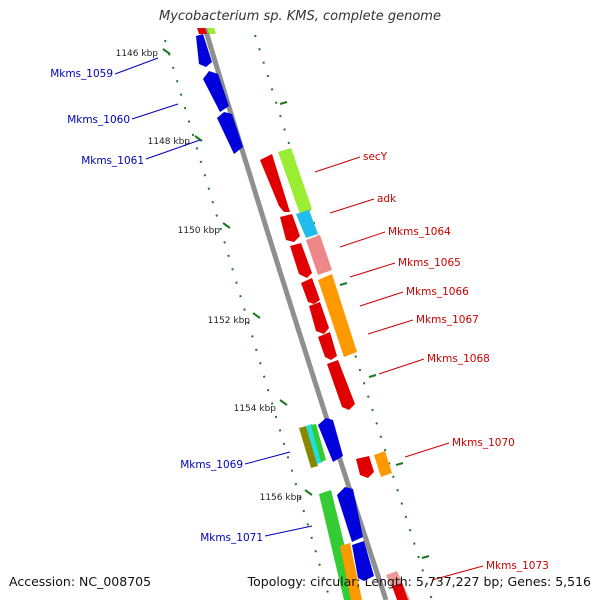 This screenshot has height=600, width=600. Describe the element at coordinates (365, 467) in the screenshot. I see `gene-mkms-1070-red` at that location.